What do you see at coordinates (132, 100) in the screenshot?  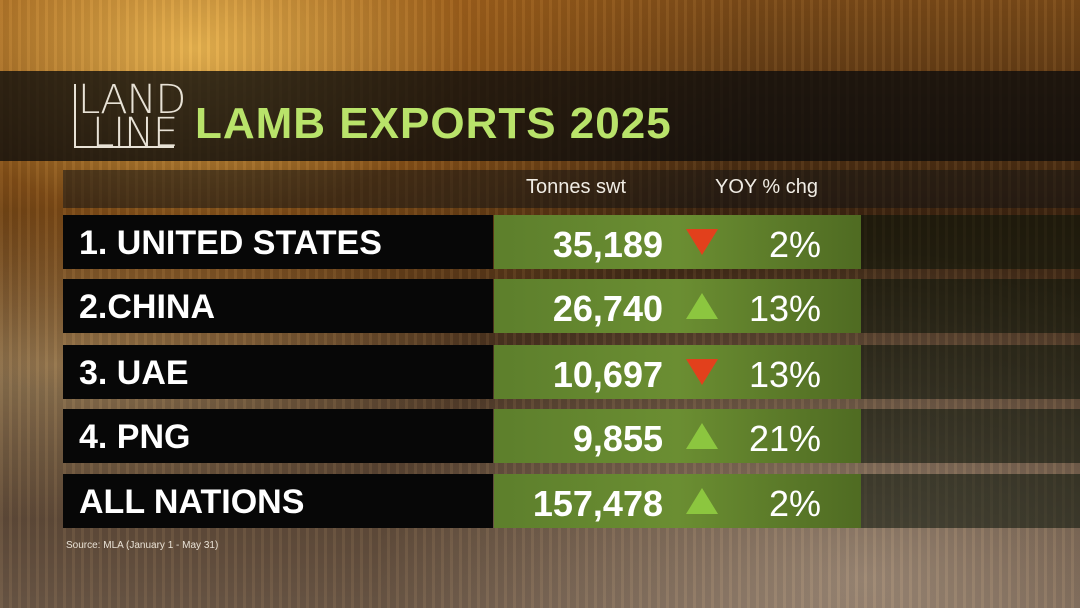 I see `logo-line-1: LAND` at bounding box center [132, 100].